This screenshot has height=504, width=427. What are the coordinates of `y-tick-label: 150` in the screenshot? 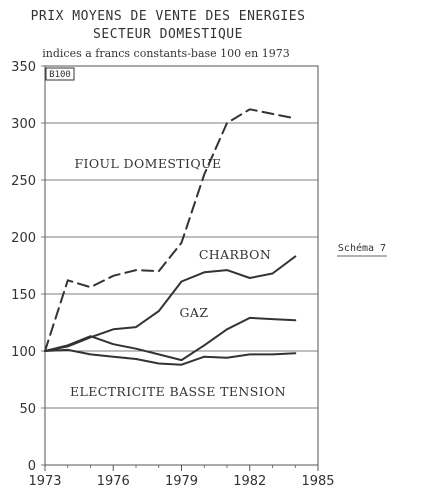 It's located at (23, 295).